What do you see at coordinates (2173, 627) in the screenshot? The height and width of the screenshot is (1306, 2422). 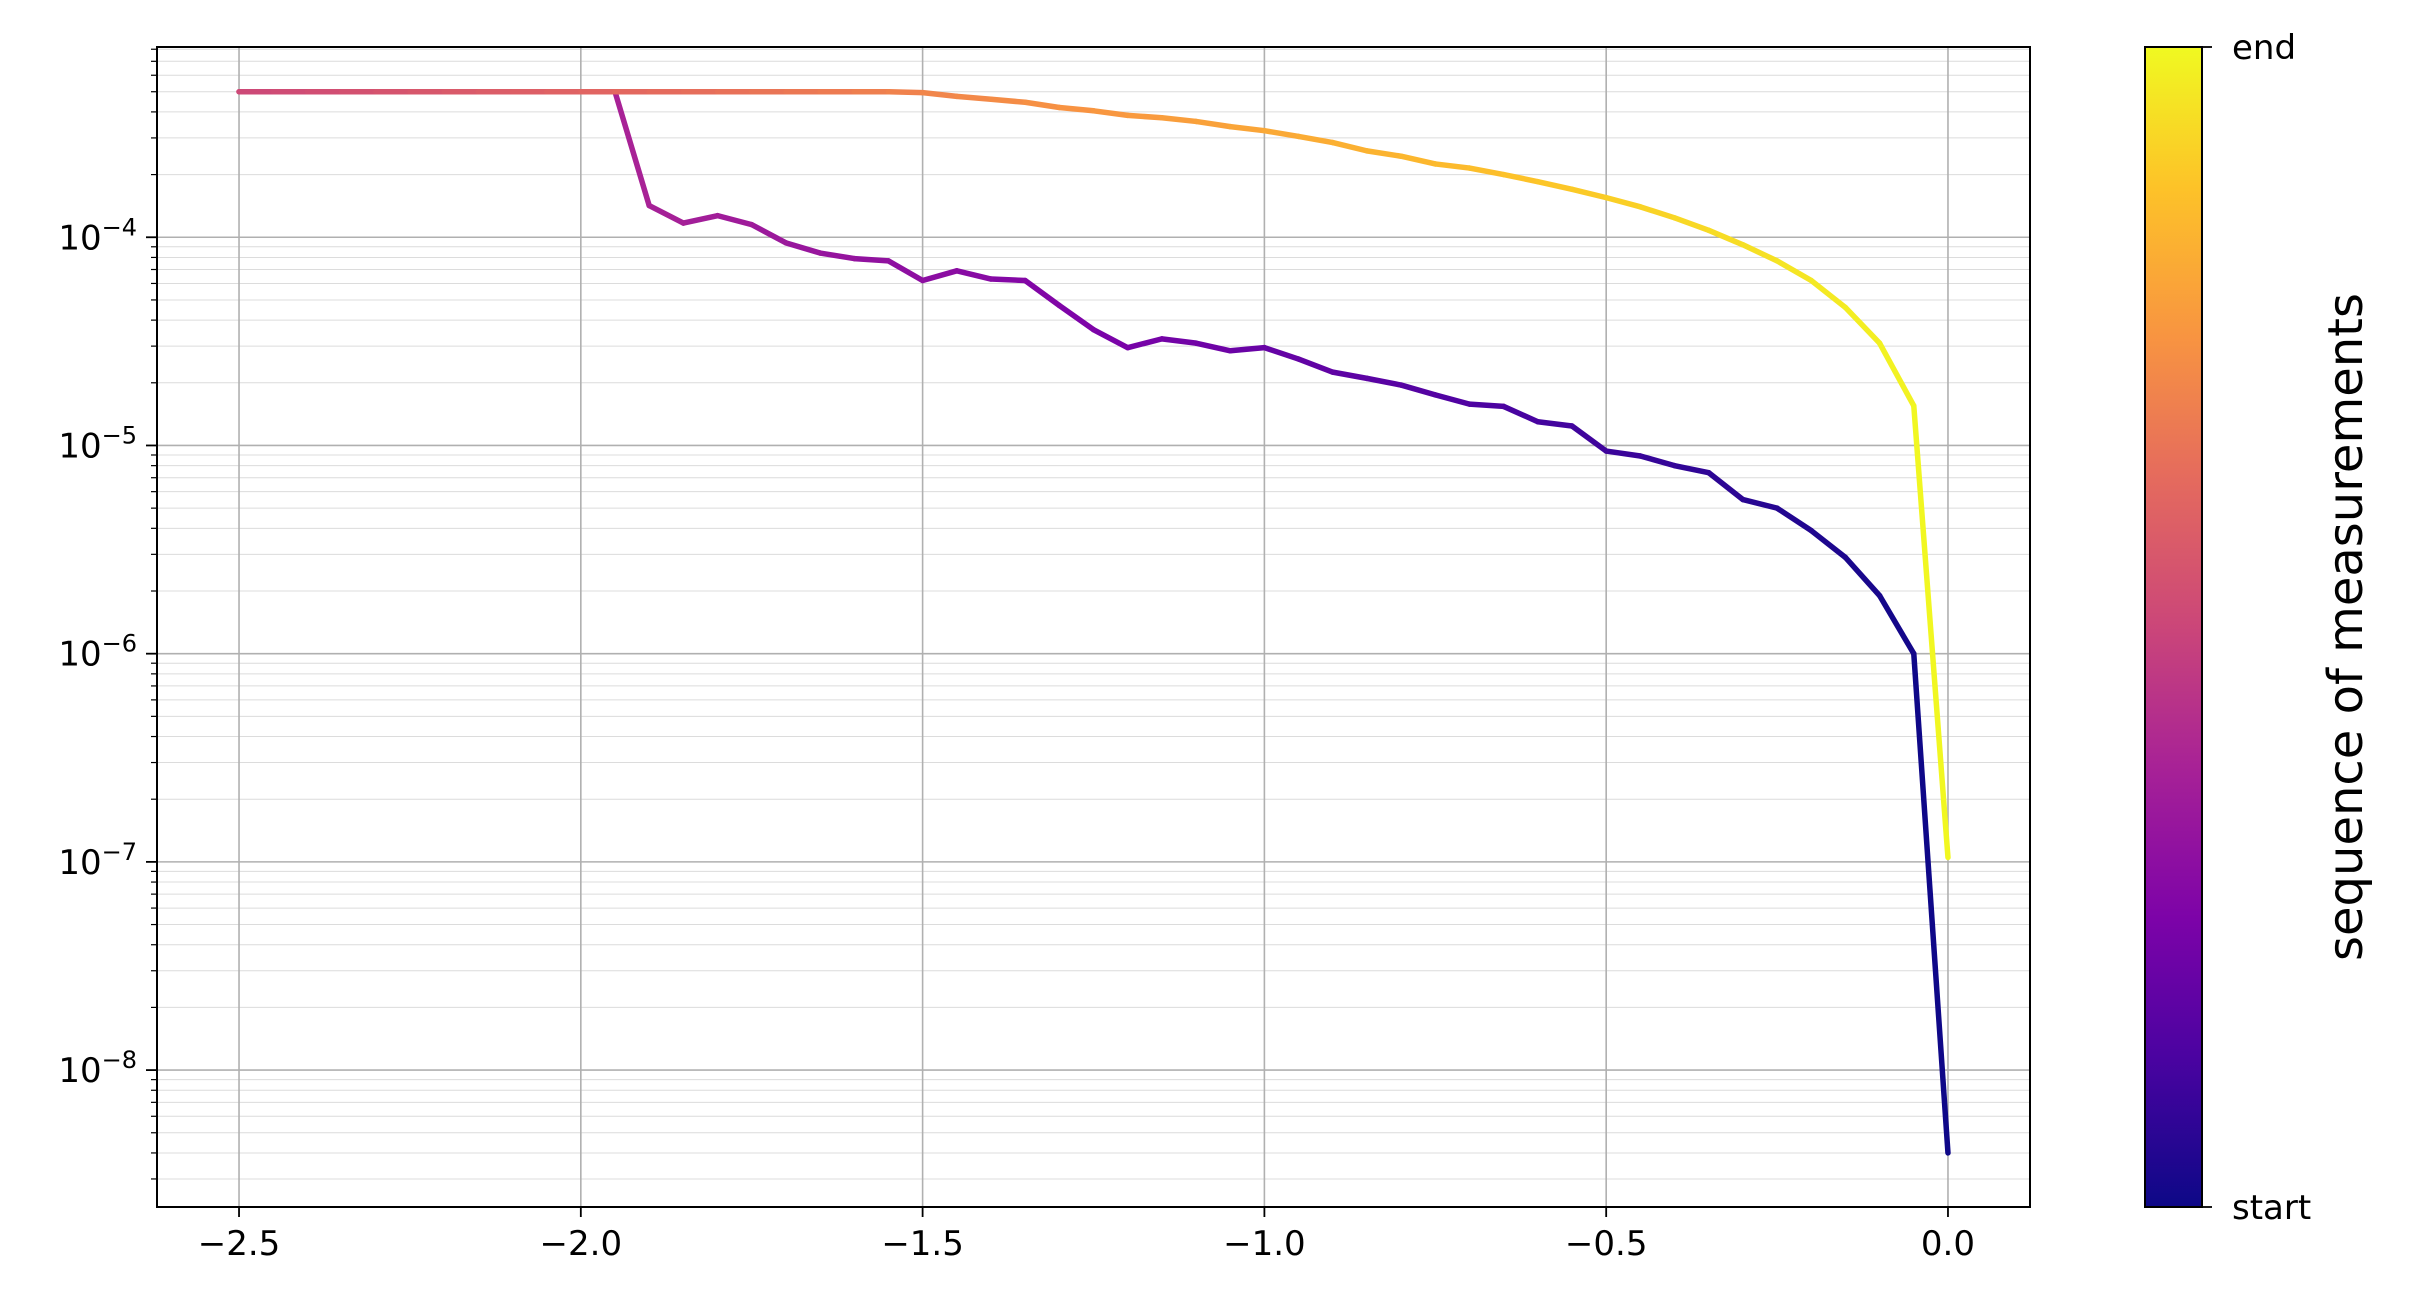 I see `colorbar-gradient` at bounding box center [2173, 627].